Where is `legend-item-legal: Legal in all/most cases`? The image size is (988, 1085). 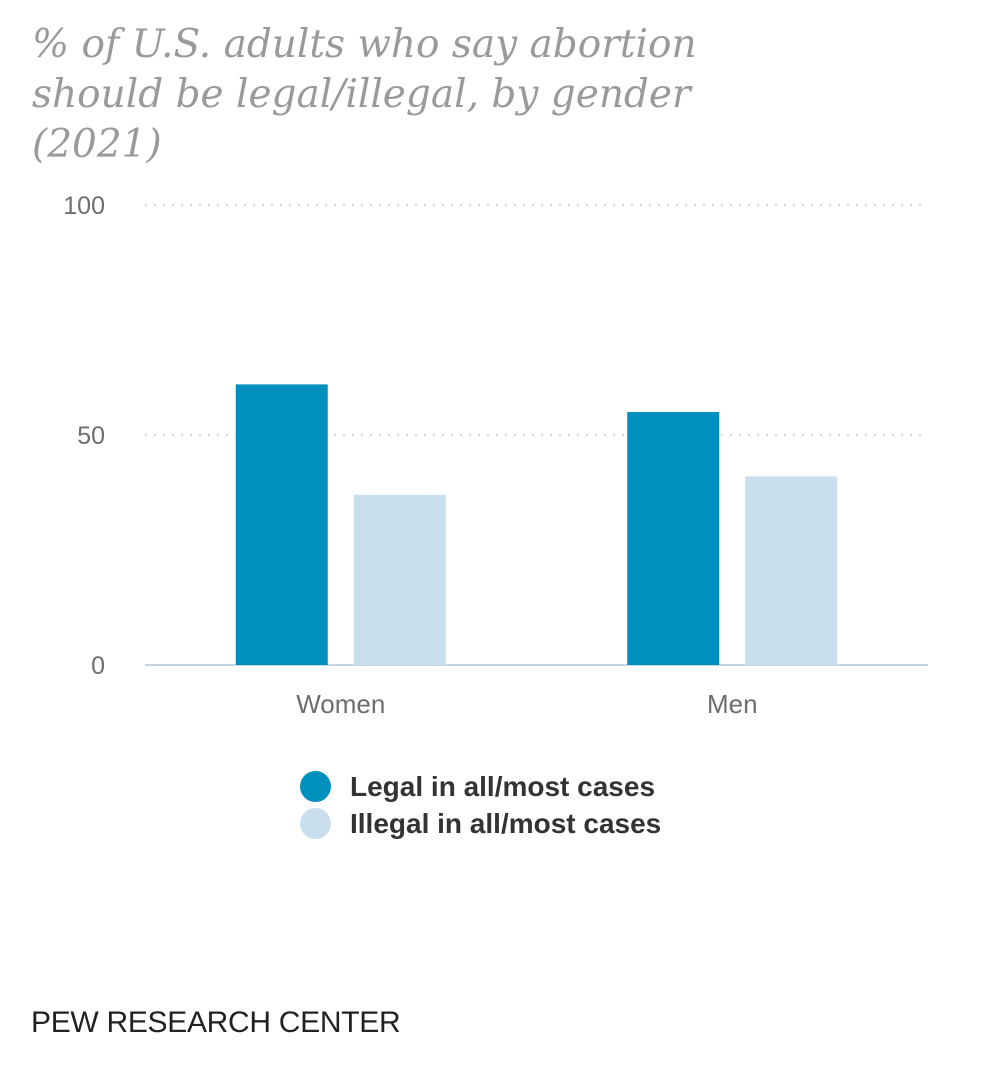
legend-item-legal: Legal in all/most cases is located at coordinates (480, 786).